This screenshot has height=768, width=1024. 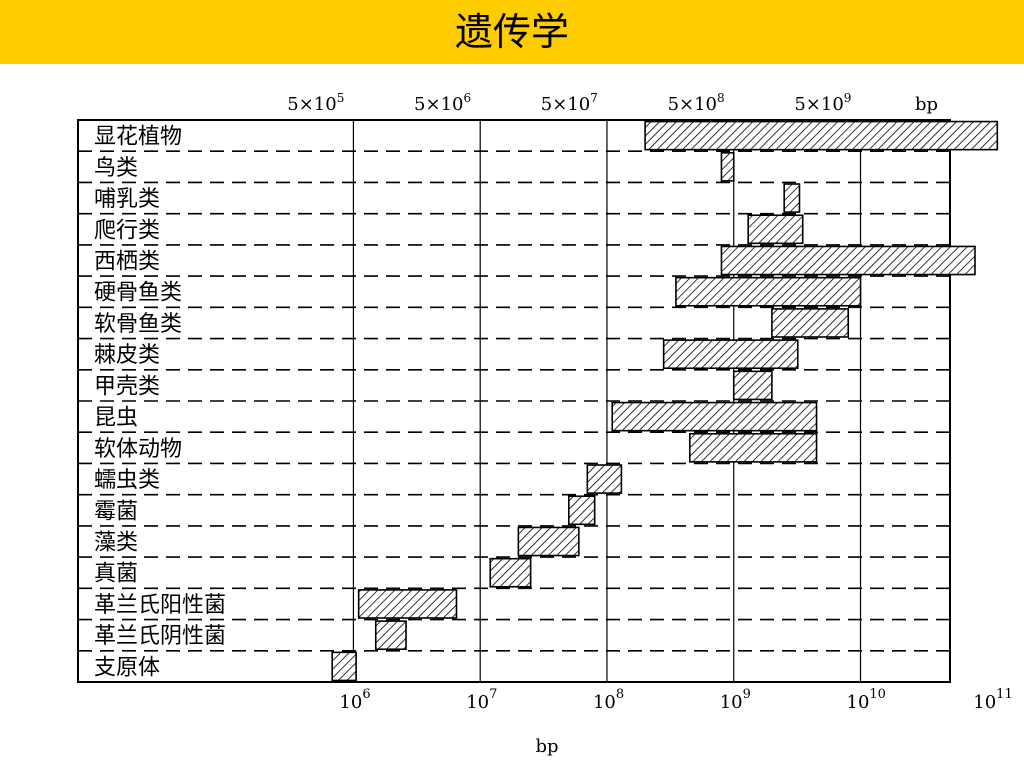 I want to click on category-label: 硬骨鱼类, so click(x=138, y=293).